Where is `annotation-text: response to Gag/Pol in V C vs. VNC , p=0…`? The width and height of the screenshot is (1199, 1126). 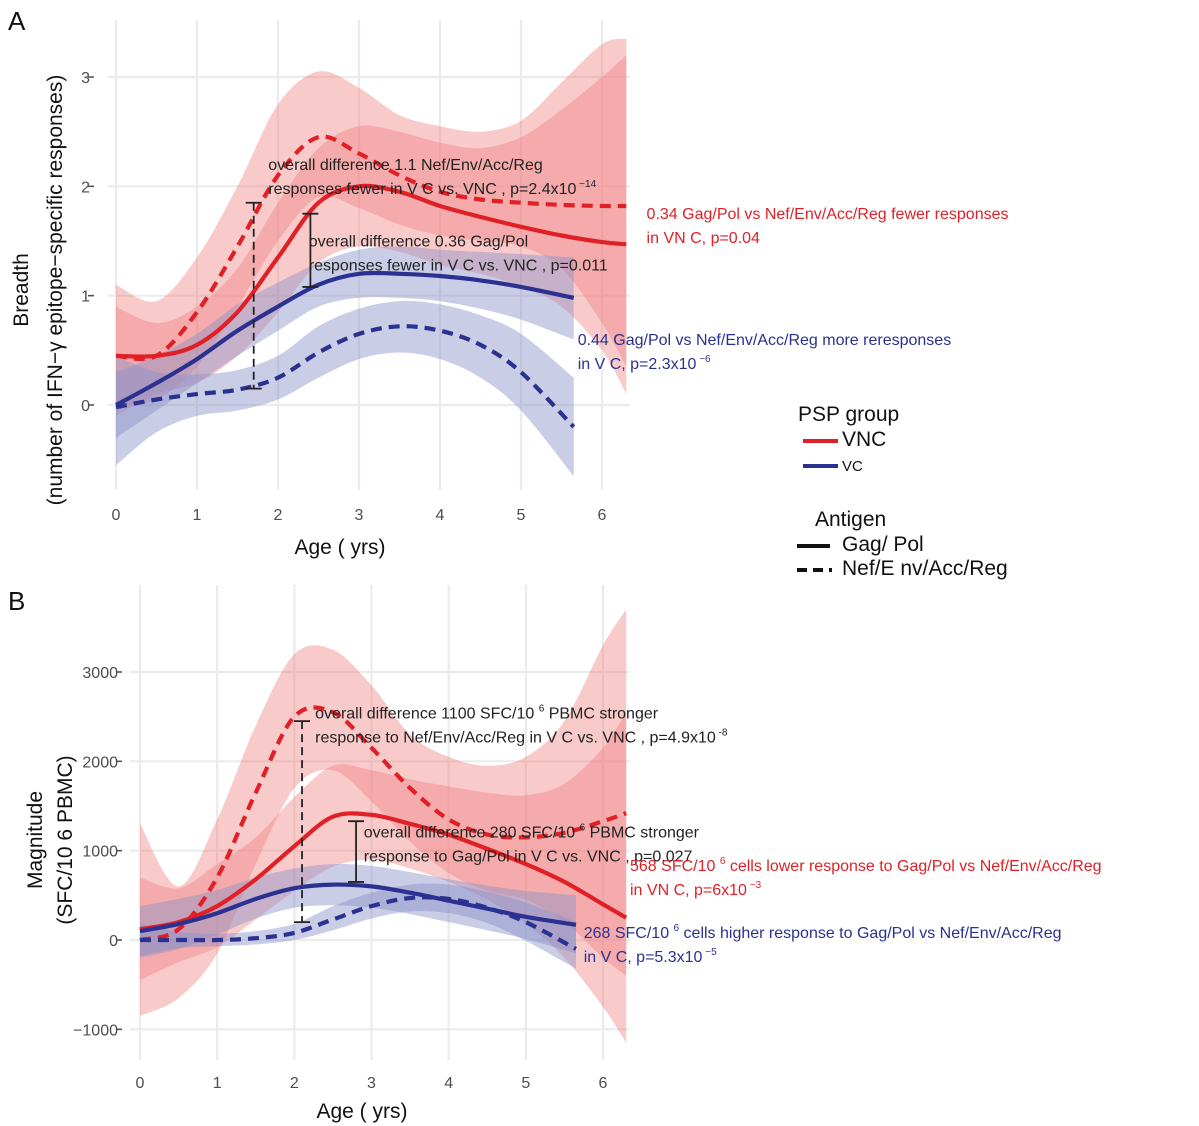 annotation-text: response to Gag/Pol in V C vs. VNC , p=0… is located at coordinates (528, 856).